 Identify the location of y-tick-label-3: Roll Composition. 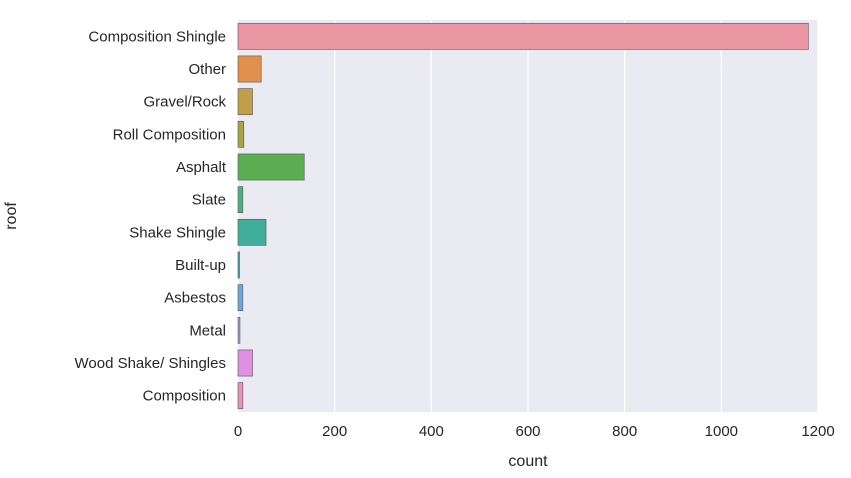
(169, 134).